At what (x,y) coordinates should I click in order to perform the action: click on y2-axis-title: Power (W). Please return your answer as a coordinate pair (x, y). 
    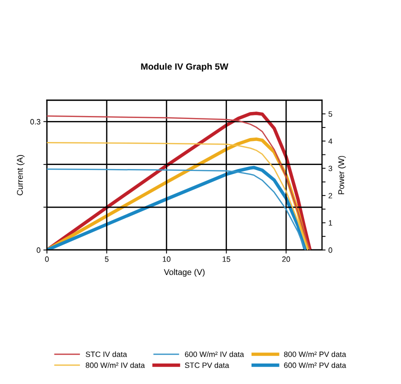
    Looking at the image, I should click on (342, 175).